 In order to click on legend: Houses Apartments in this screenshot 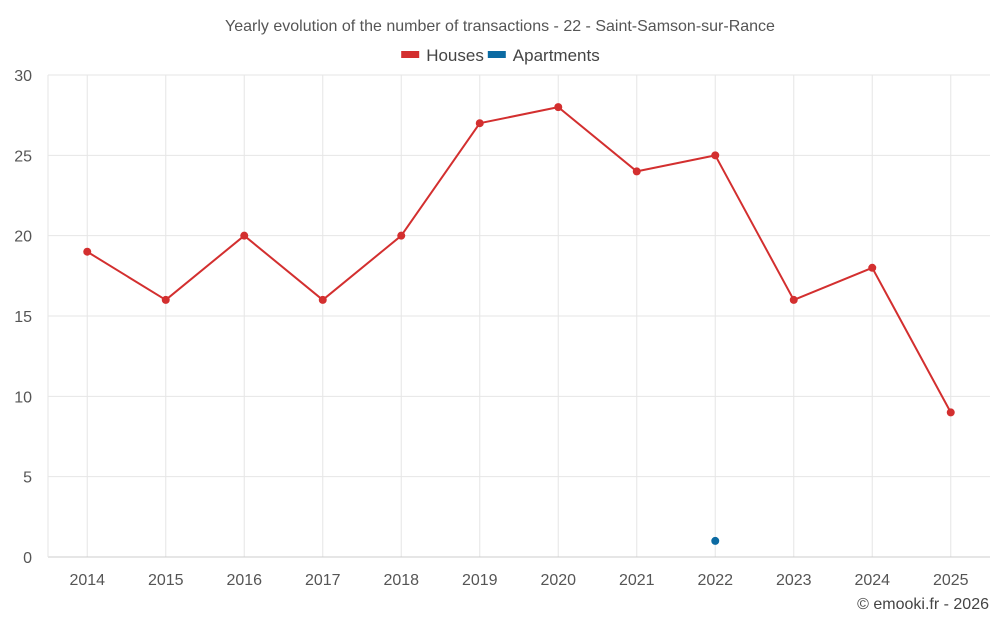, I will do `click(500, 55)`.